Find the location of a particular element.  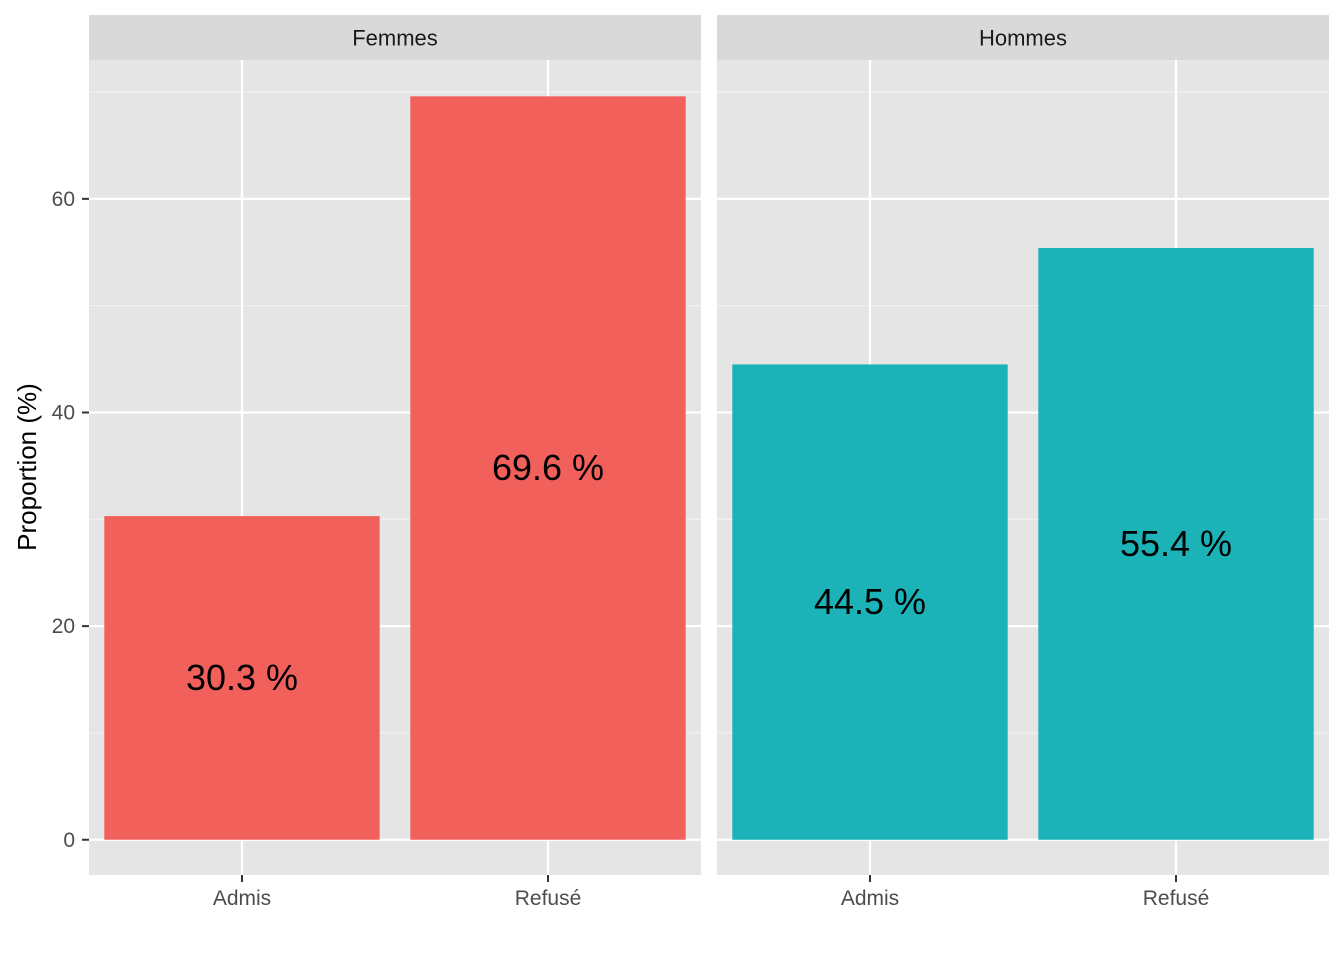

bar-value-label: 69.6 % is located at coordinates (548, 467).